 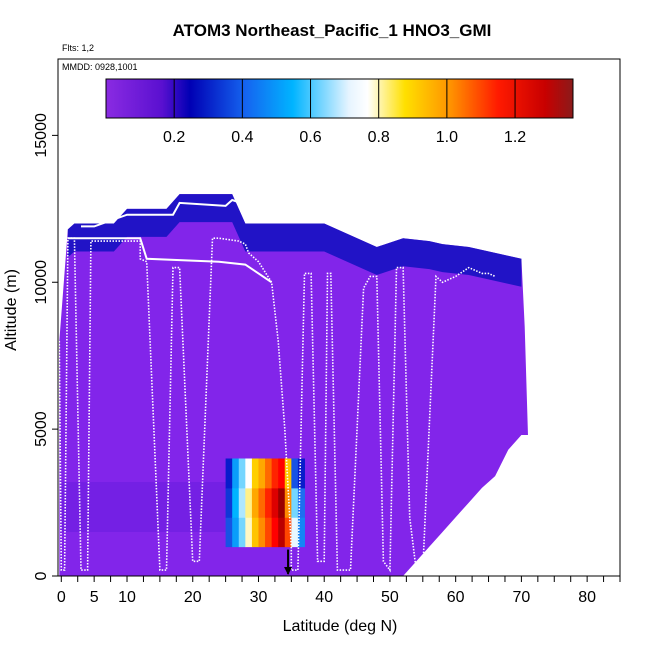 I want to click on colorbar-tick-label: 1.0, so click(x=447, y=137).